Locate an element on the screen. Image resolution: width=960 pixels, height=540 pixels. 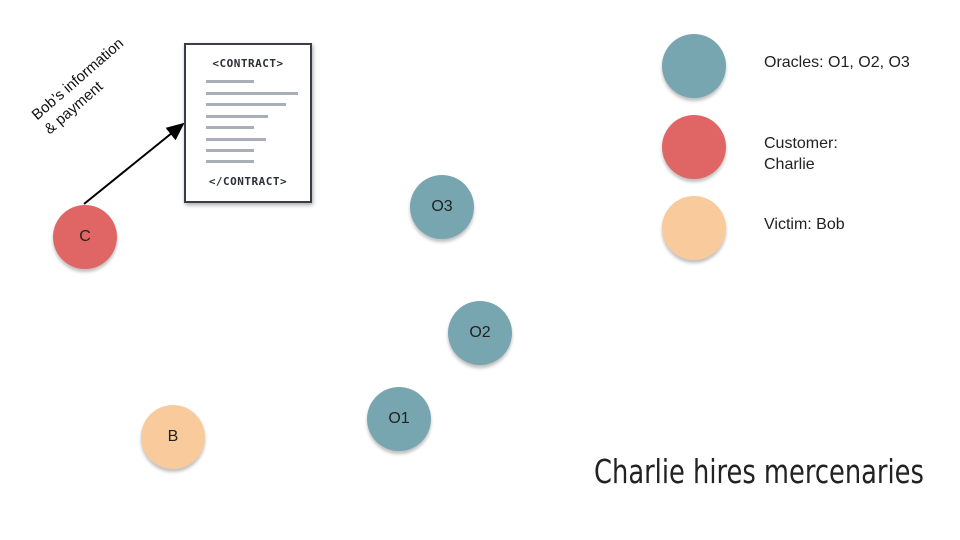
legend-customer-swatch is located at coordinates (694, 147).